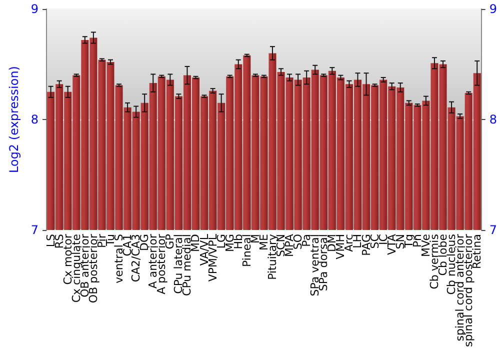  I want to click on y-tick-label: 9, so click(34, 9).